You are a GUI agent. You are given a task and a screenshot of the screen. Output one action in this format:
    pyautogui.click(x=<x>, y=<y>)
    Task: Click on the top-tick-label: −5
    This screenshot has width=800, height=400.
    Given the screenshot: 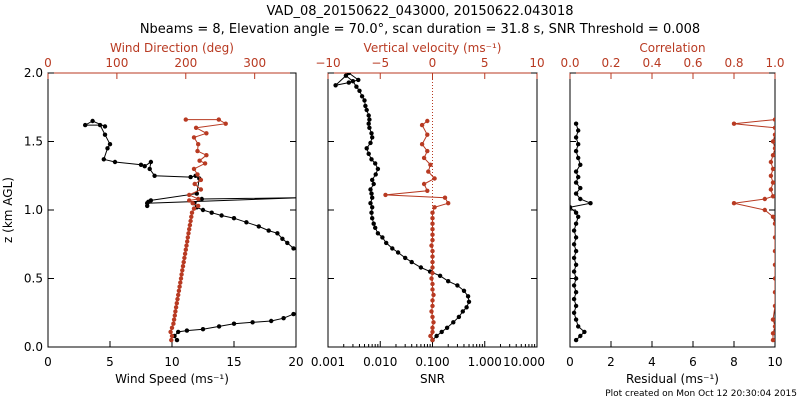 What is the action you would take?
    pyautogui.click(x=380, y=63)
    